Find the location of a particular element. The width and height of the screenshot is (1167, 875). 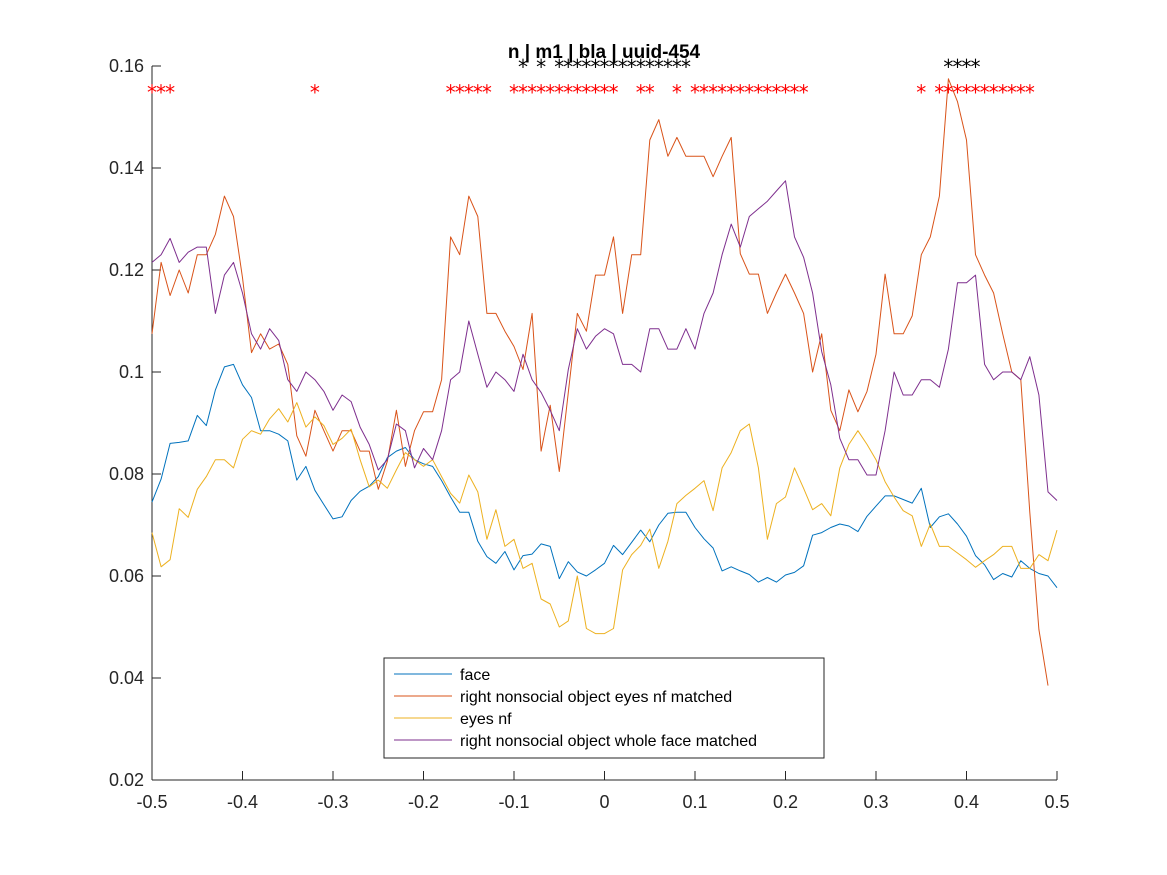

x-tick-label: -0.5 is located at coordinates (151, 802).